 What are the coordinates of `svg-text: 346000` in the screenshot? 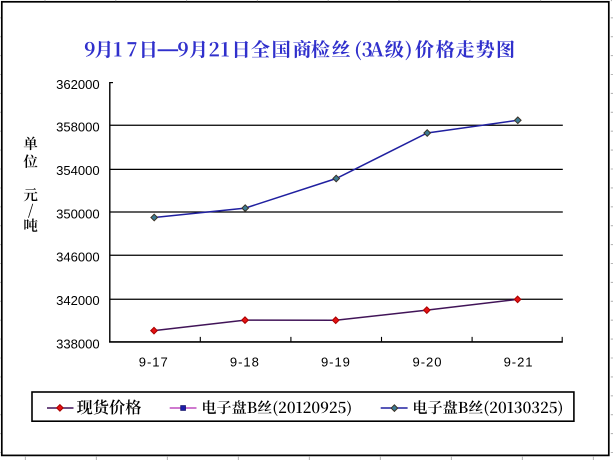 It's located at (78, 257).